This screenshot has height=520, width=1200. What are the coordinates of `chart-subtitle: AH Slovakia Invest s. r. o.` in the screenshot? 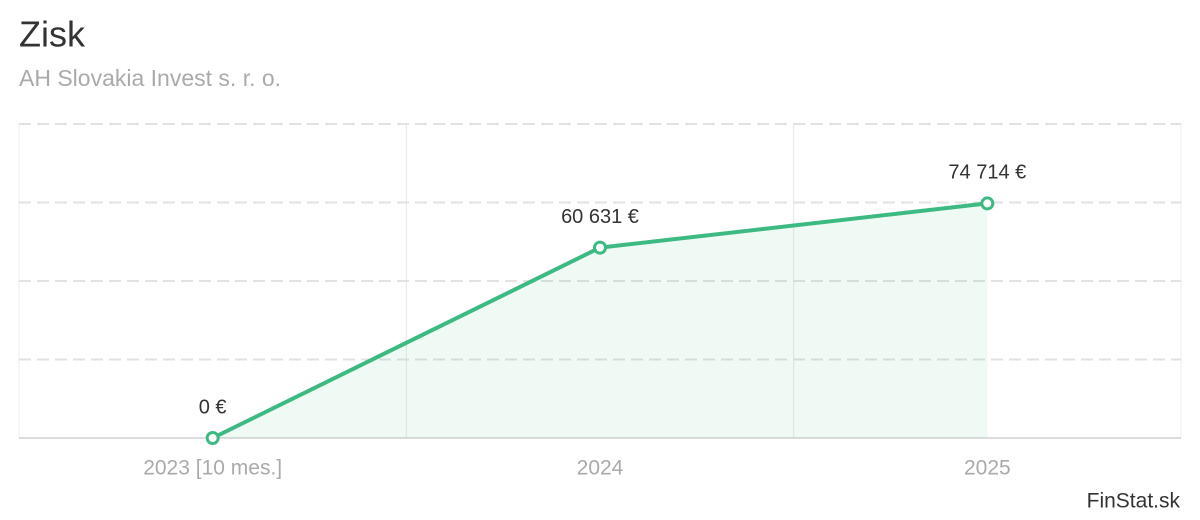 It's located at (150, 78).